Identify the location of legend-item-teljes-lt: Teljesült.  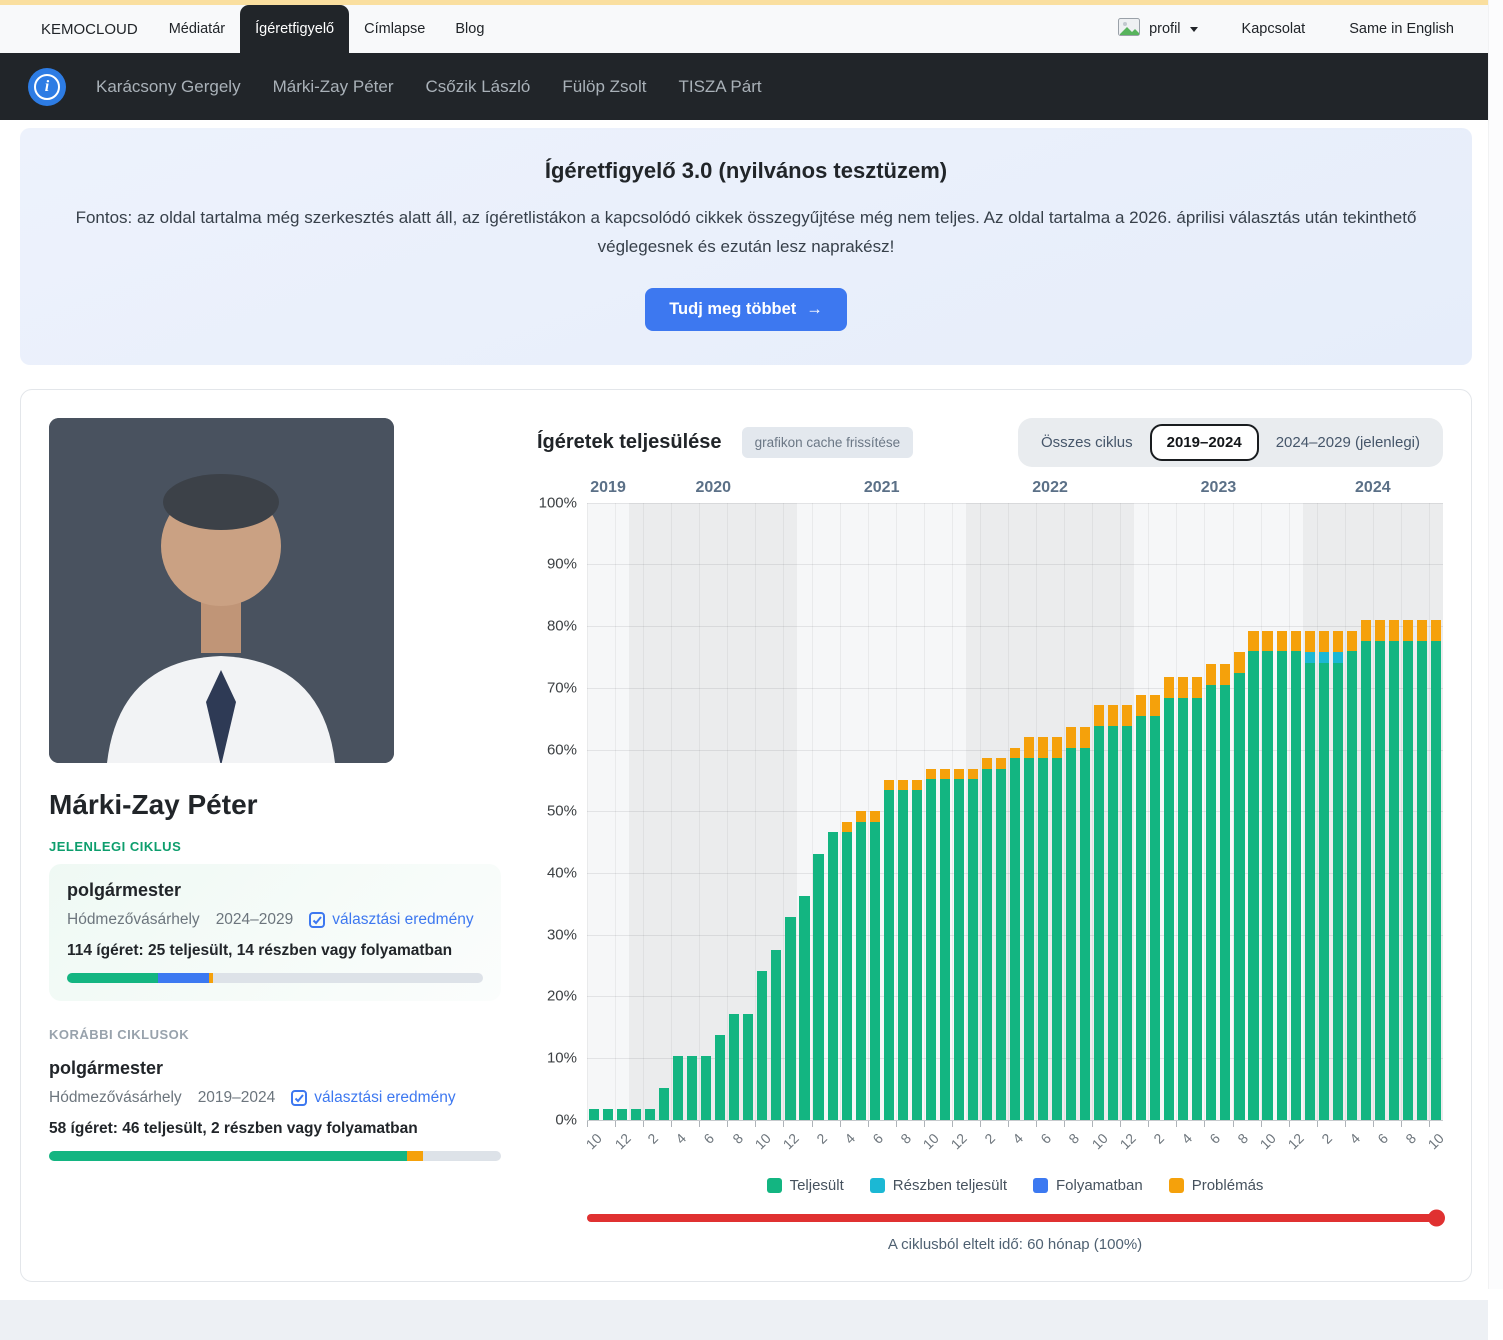
(805, 1185).